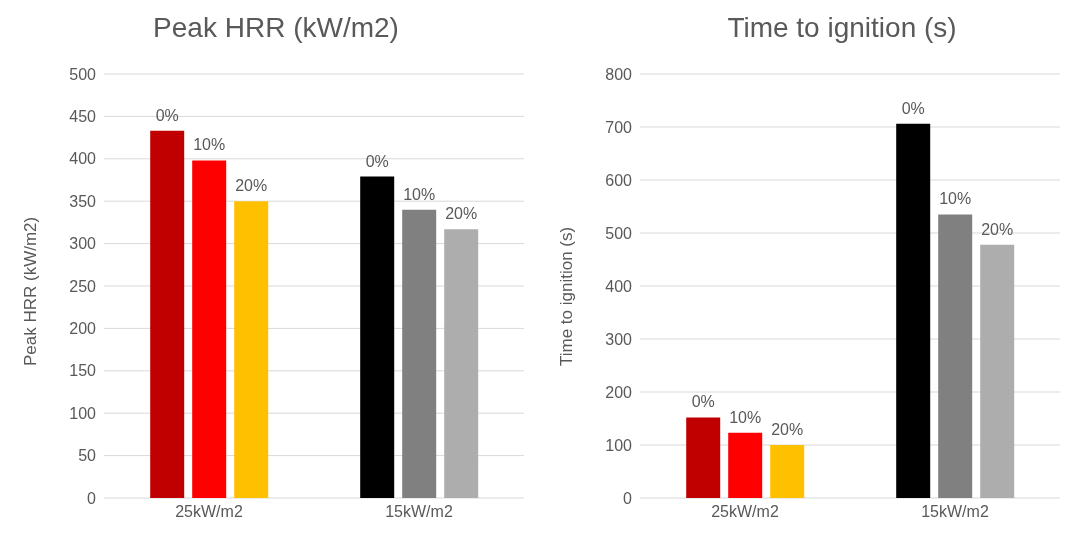  What do you see at coordinates (31, 291) in the screenshot?
I see `y-axis-title: Peak HRR (kW/m2)` at bounding box center [31, 291].